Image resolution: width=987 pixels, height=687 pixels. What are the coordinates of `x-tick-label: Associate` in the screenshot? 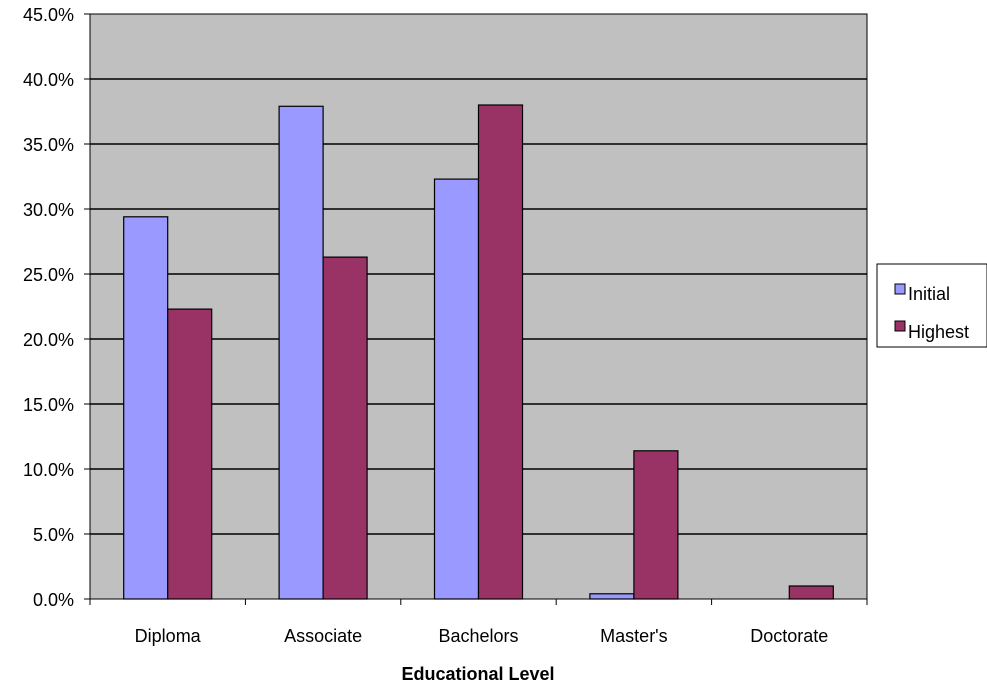 It's located at (323, 636).